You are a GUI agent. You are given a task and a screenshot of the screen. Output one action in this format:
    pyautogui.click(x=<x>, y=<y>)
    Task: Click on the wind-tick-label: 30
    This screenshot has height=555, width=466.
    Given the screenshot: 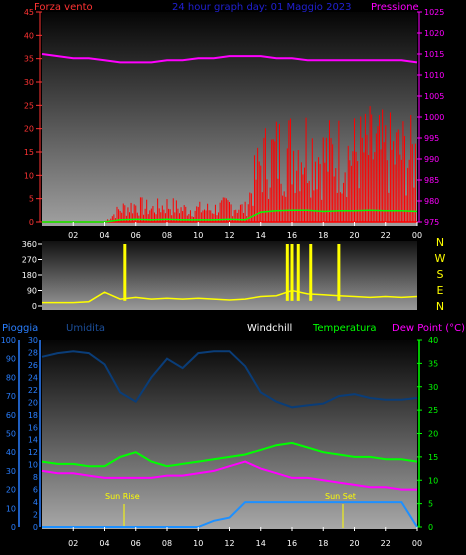 What is the action you would take?
    pyautogui.click(x=29, y=82)
    